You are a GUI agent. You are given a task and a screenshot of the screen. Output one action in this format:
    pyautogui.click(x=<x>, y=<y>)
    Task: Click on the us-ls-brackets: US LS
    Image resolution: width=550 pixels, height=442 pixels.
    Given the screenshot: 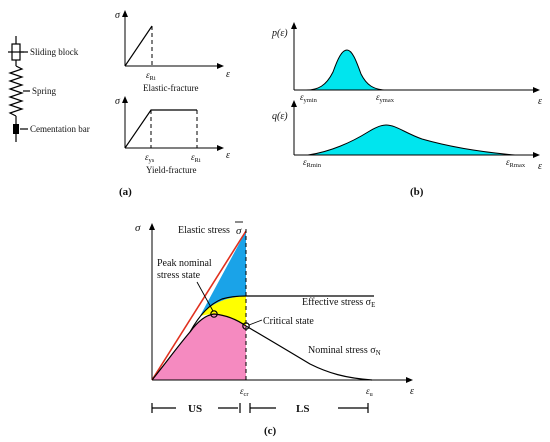 What is the action you would take?
    pyautogui.click(x=260, y=409)
    